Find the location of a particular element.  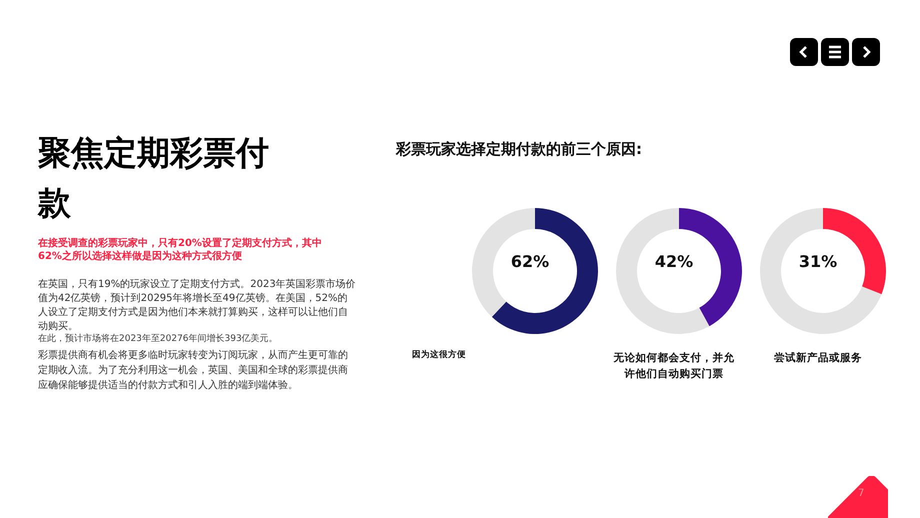

text: 31% is located at coordinates (818, 261).